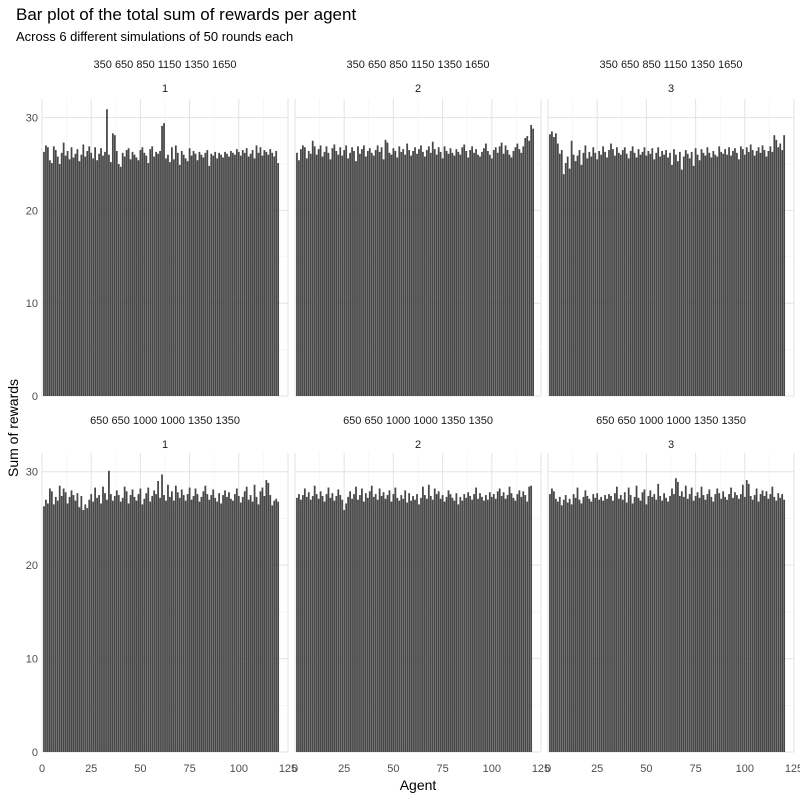 This screenshot has height=800, width=800. What do you see at coordinates (671, 445) in the screenshot?
I see `facet-col-label: 3` at bounding box center [671, 445].